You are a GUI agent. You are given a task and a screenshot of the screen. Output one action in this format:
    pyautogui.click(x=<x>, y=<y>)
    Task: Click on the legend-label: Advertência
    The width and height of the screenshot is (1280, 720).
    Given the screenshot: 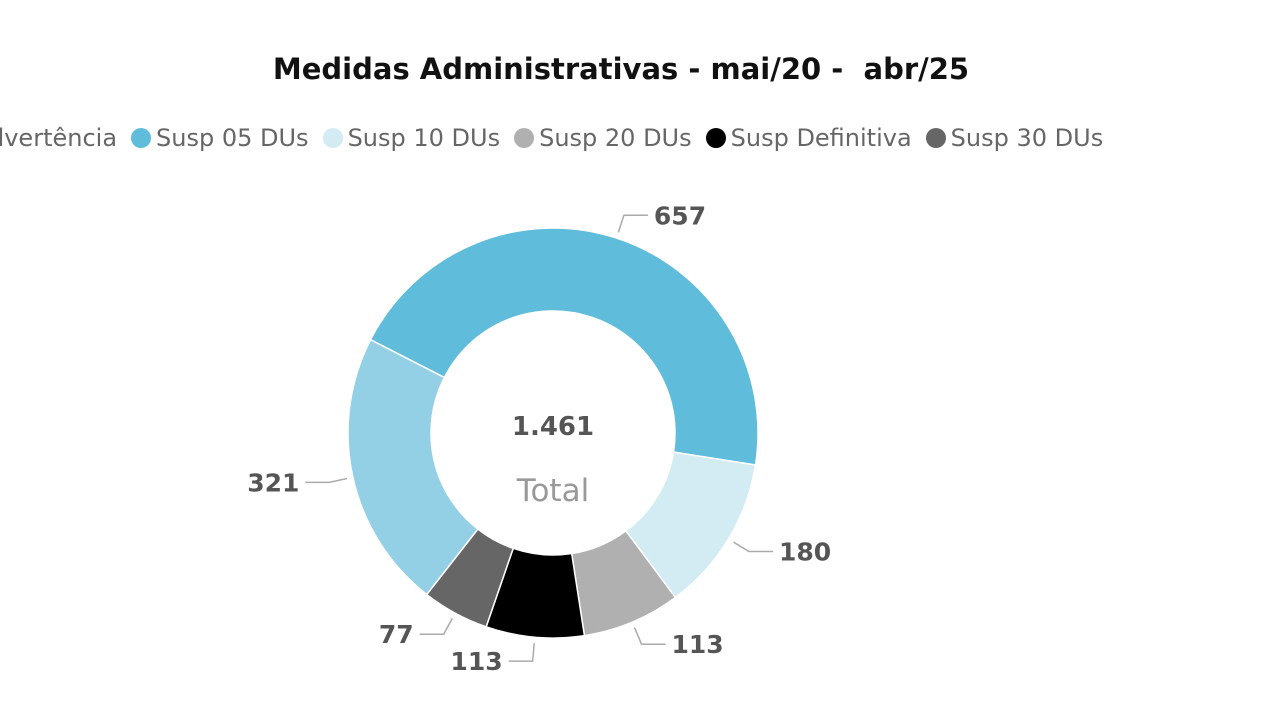 What is the action you would take?
    pyautogui.click(x=59, y=138)
    